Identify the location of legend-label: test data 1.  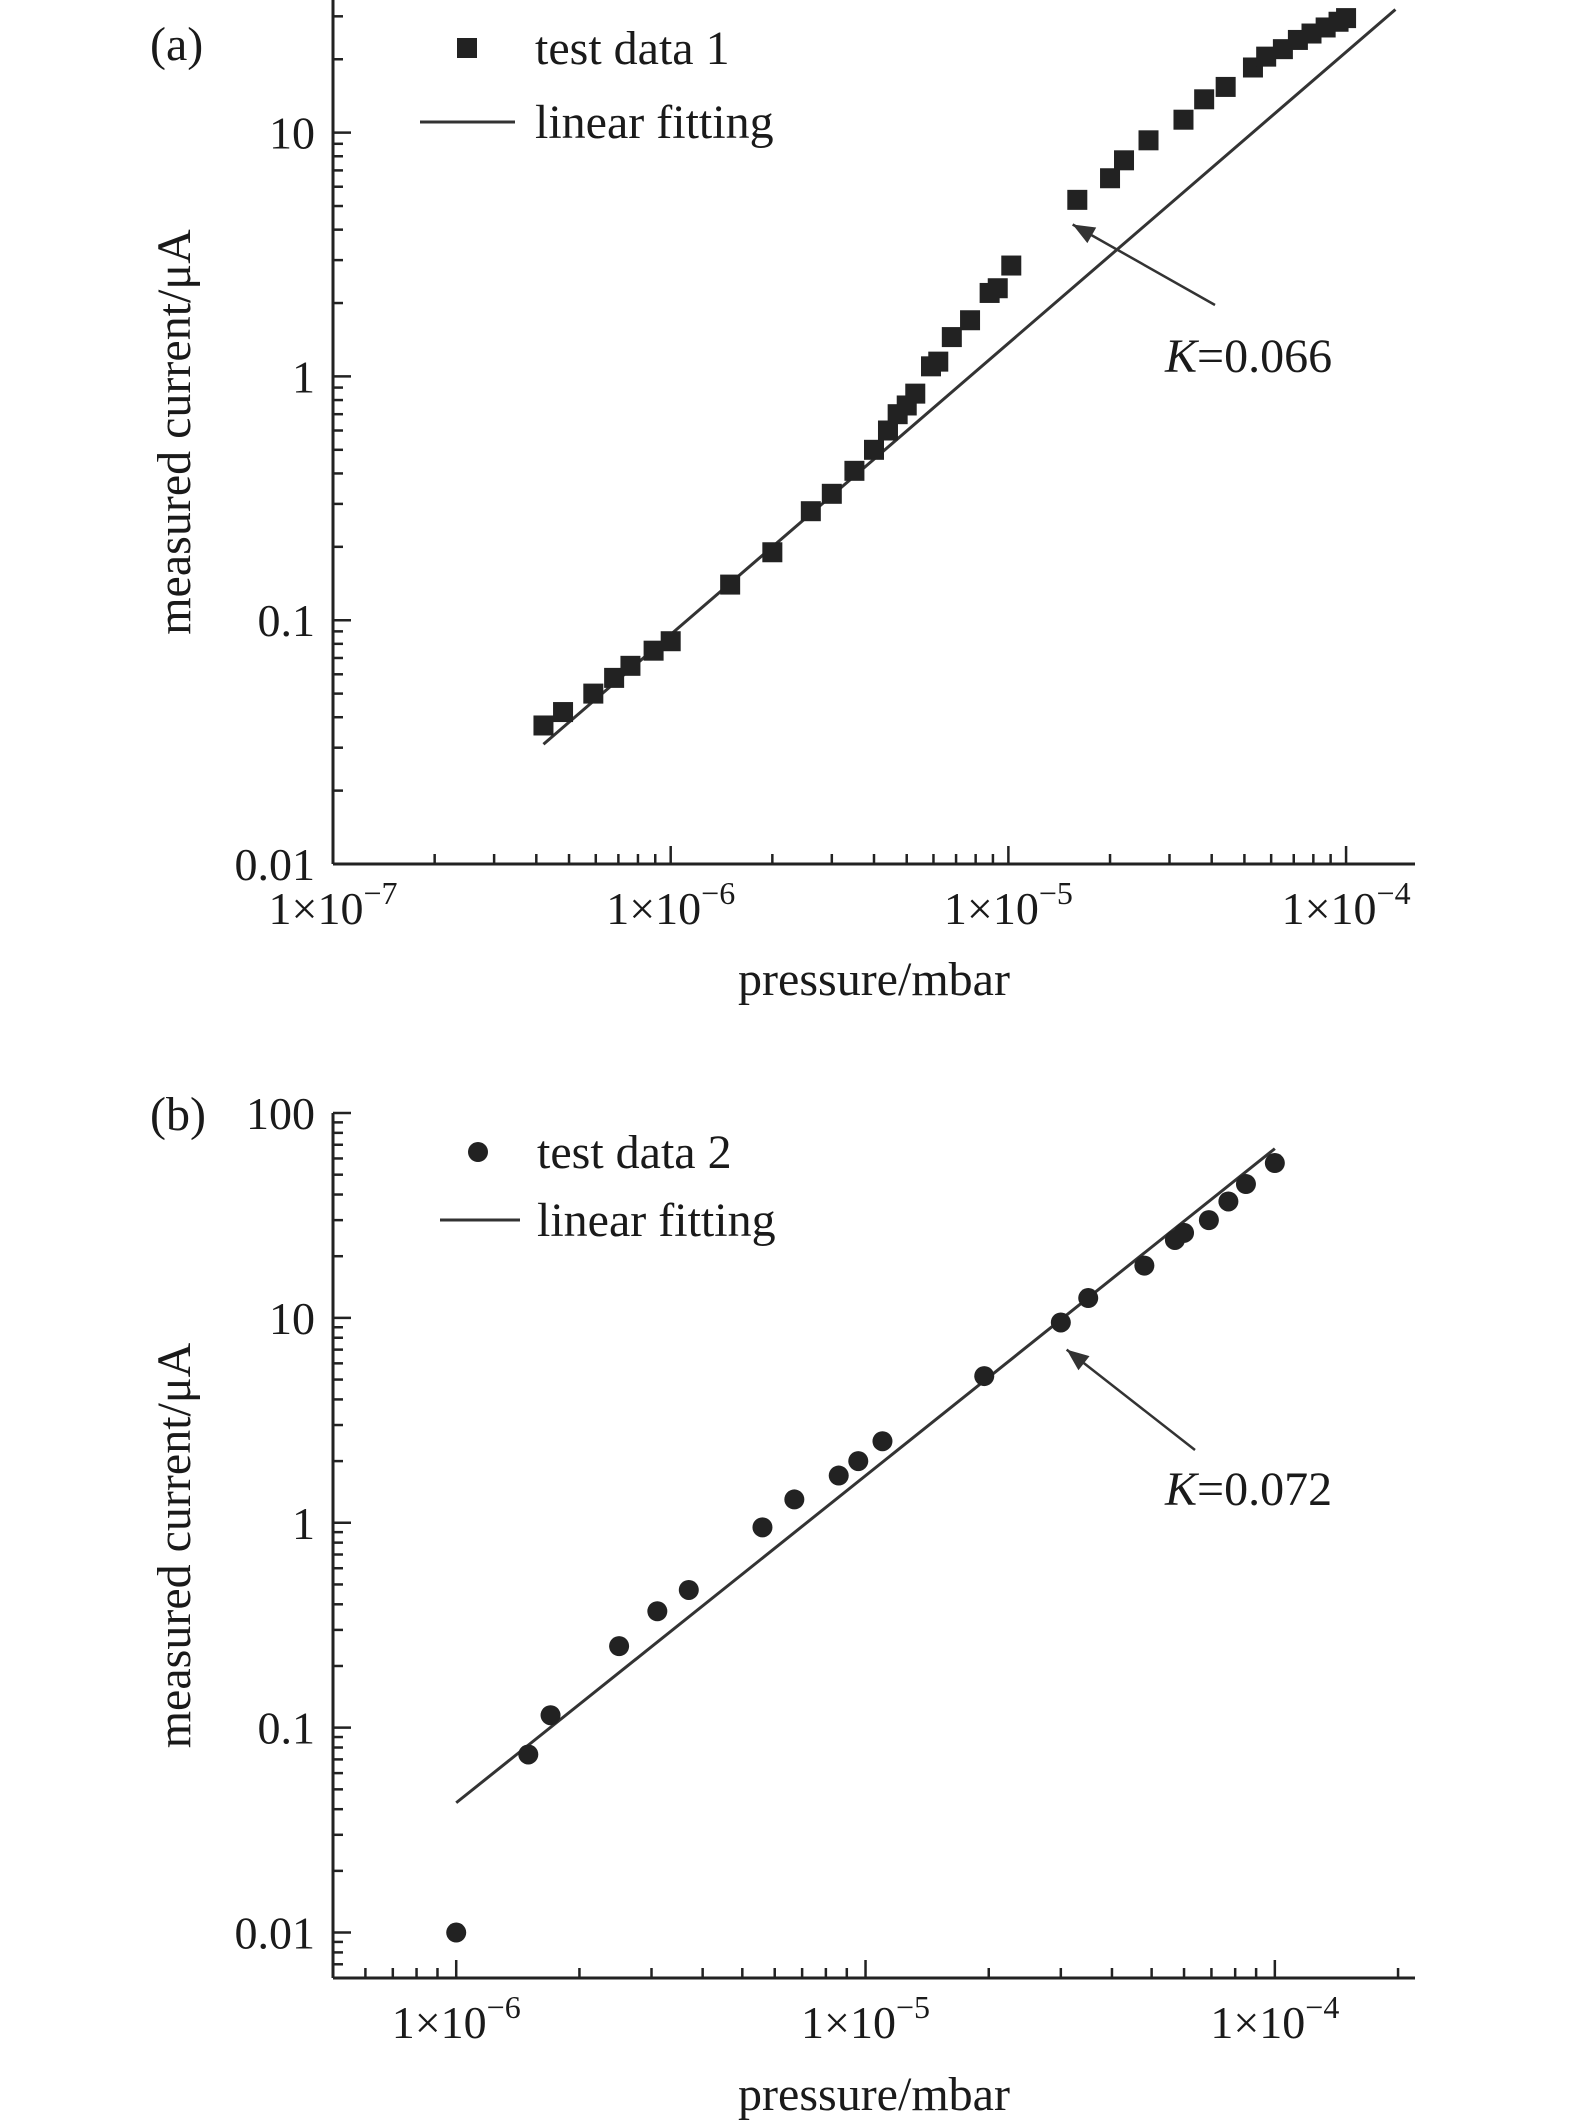
(632, 48).